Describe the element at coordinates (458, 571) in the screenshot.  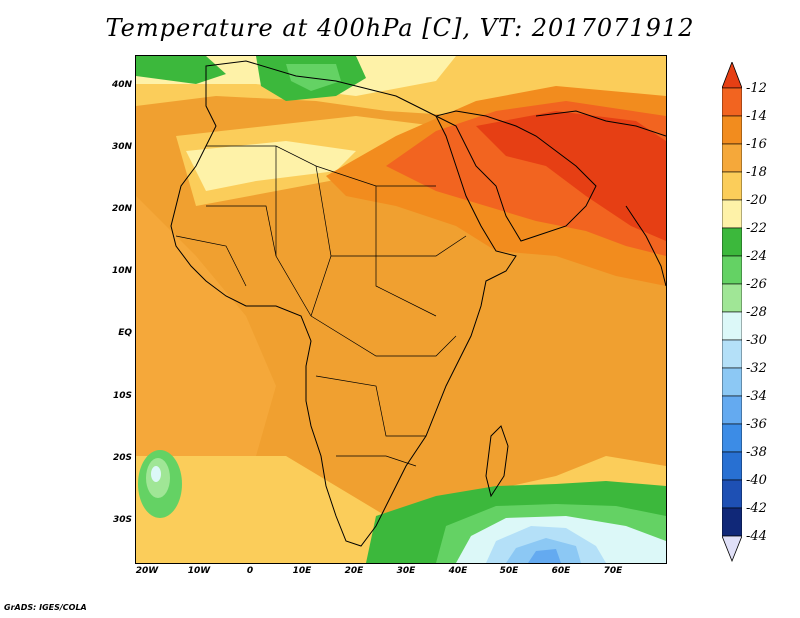
I see `lon-label-40e: 40E` at that location.